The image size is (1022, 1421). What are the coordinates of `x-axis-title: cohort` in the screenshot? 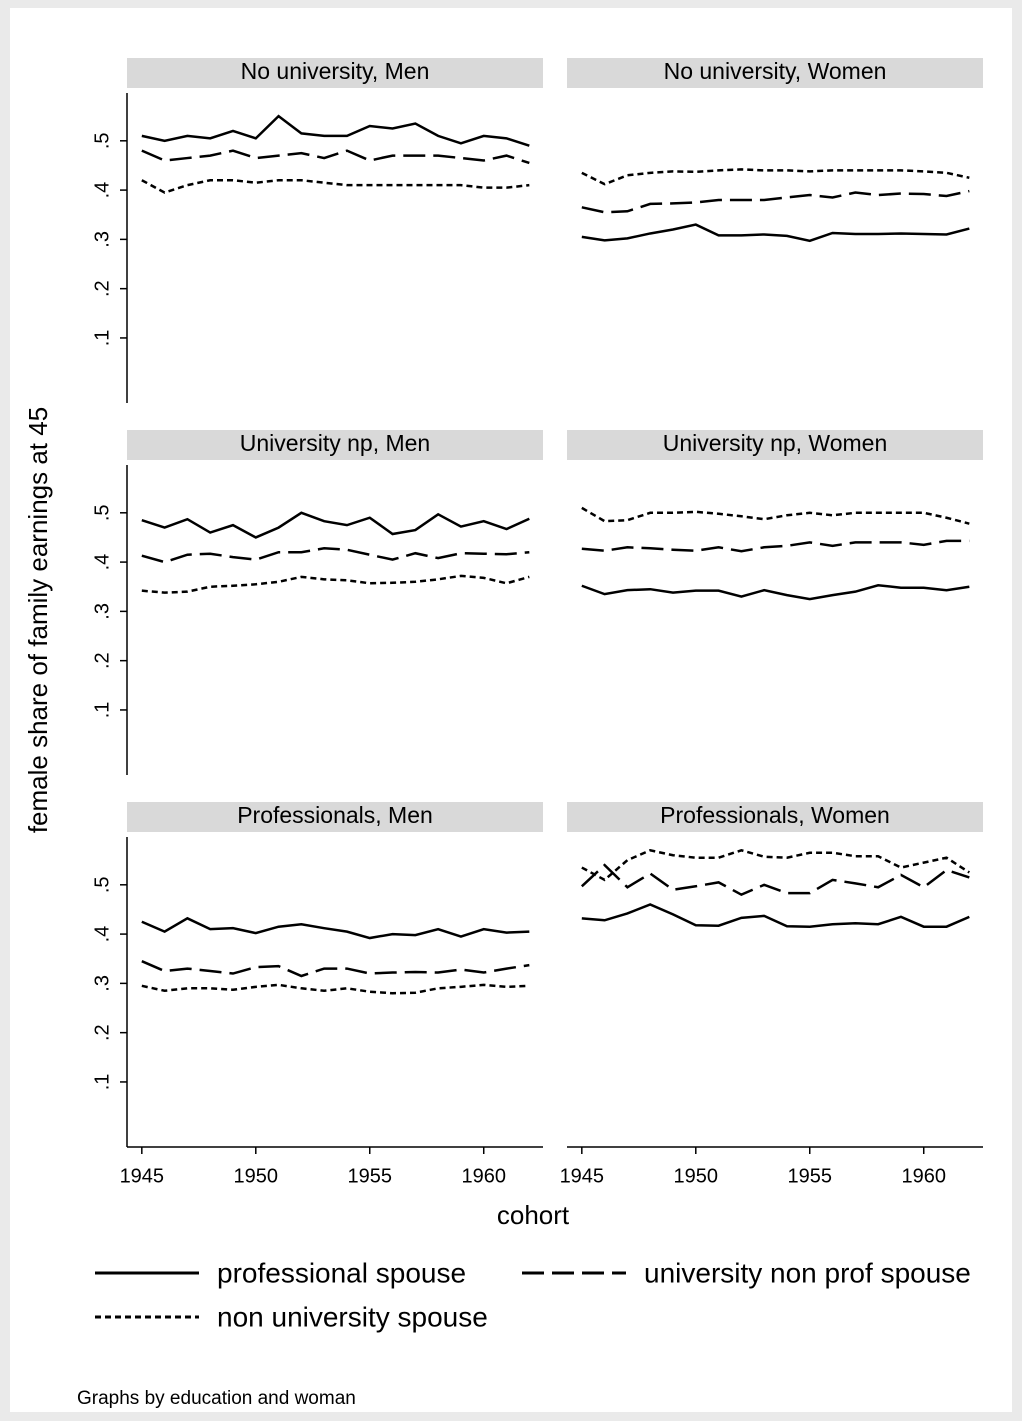 It's located at (533, 1215).